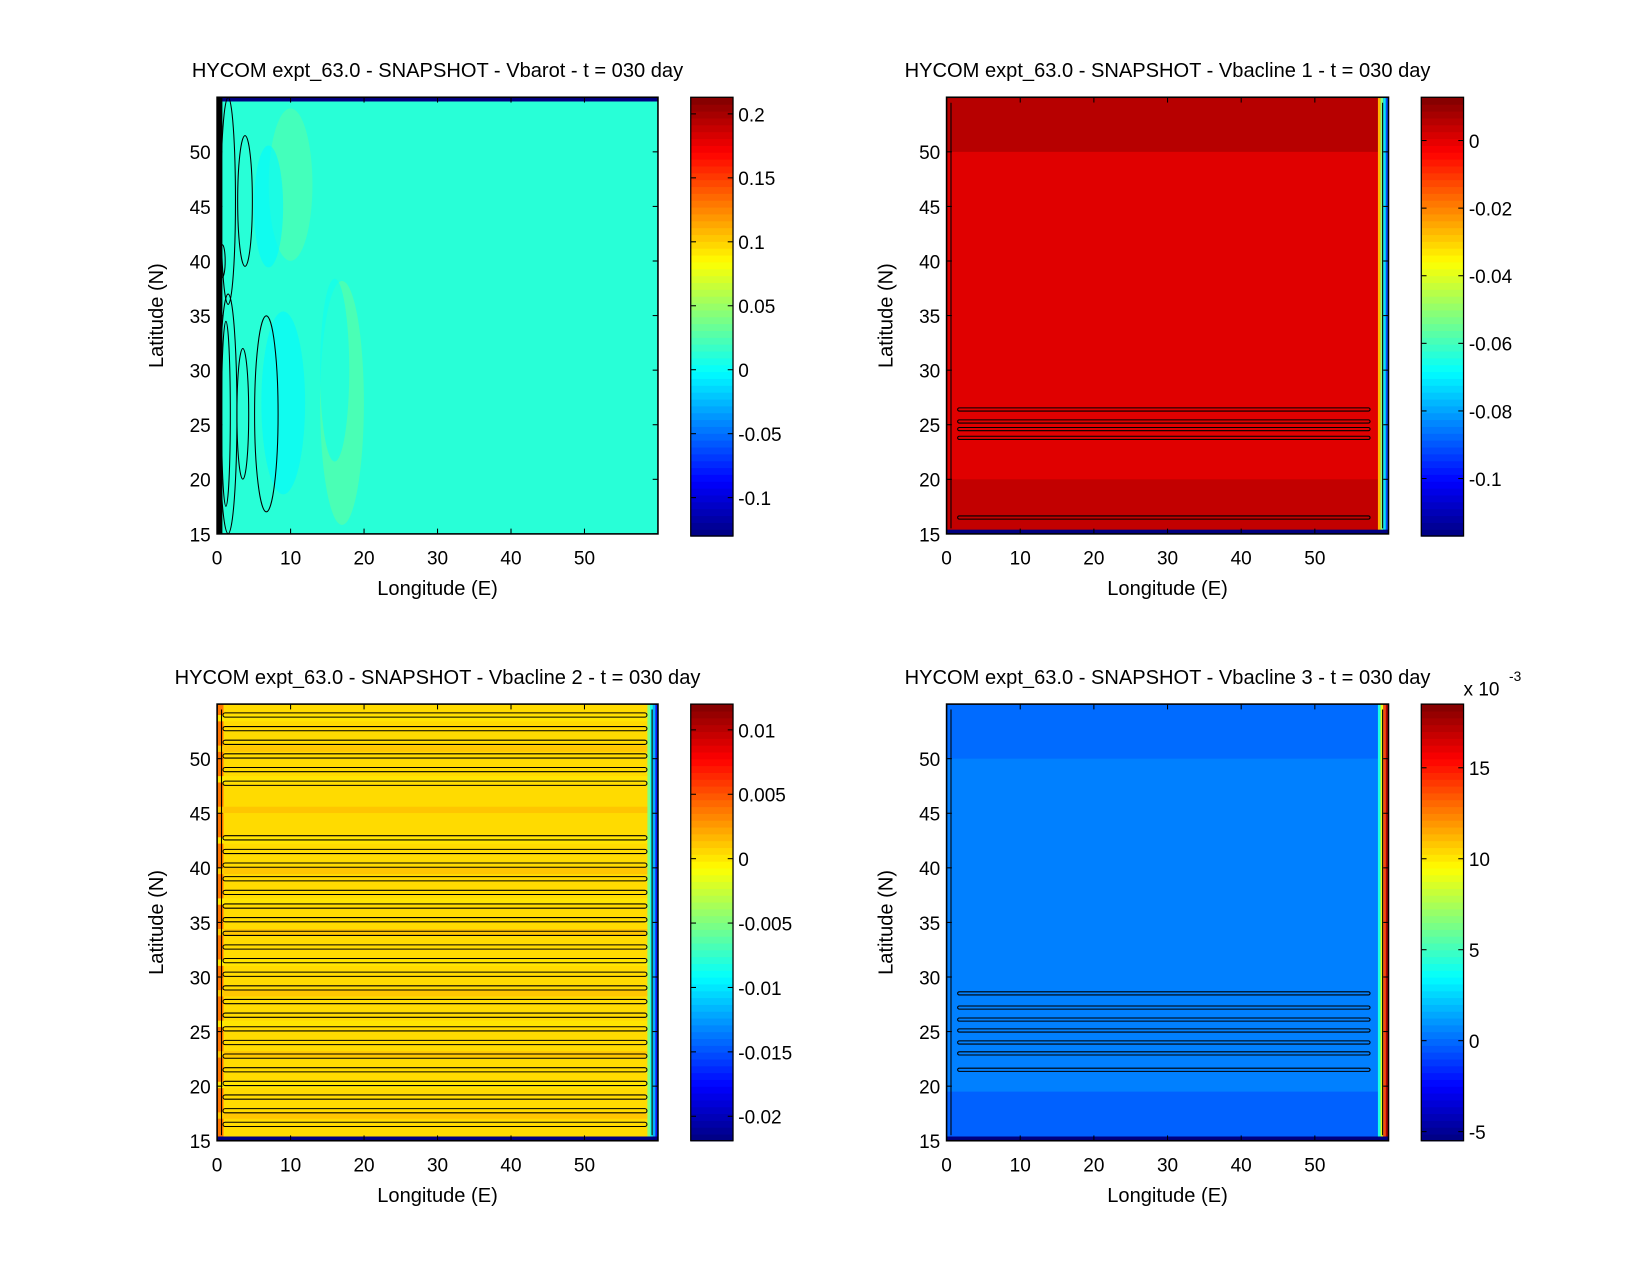 The width and height of the screenshot is (1650, 1275). Describe the element at coordinates (929, 426) in the screenshot. I see `y-tick-label: 25` at that location.